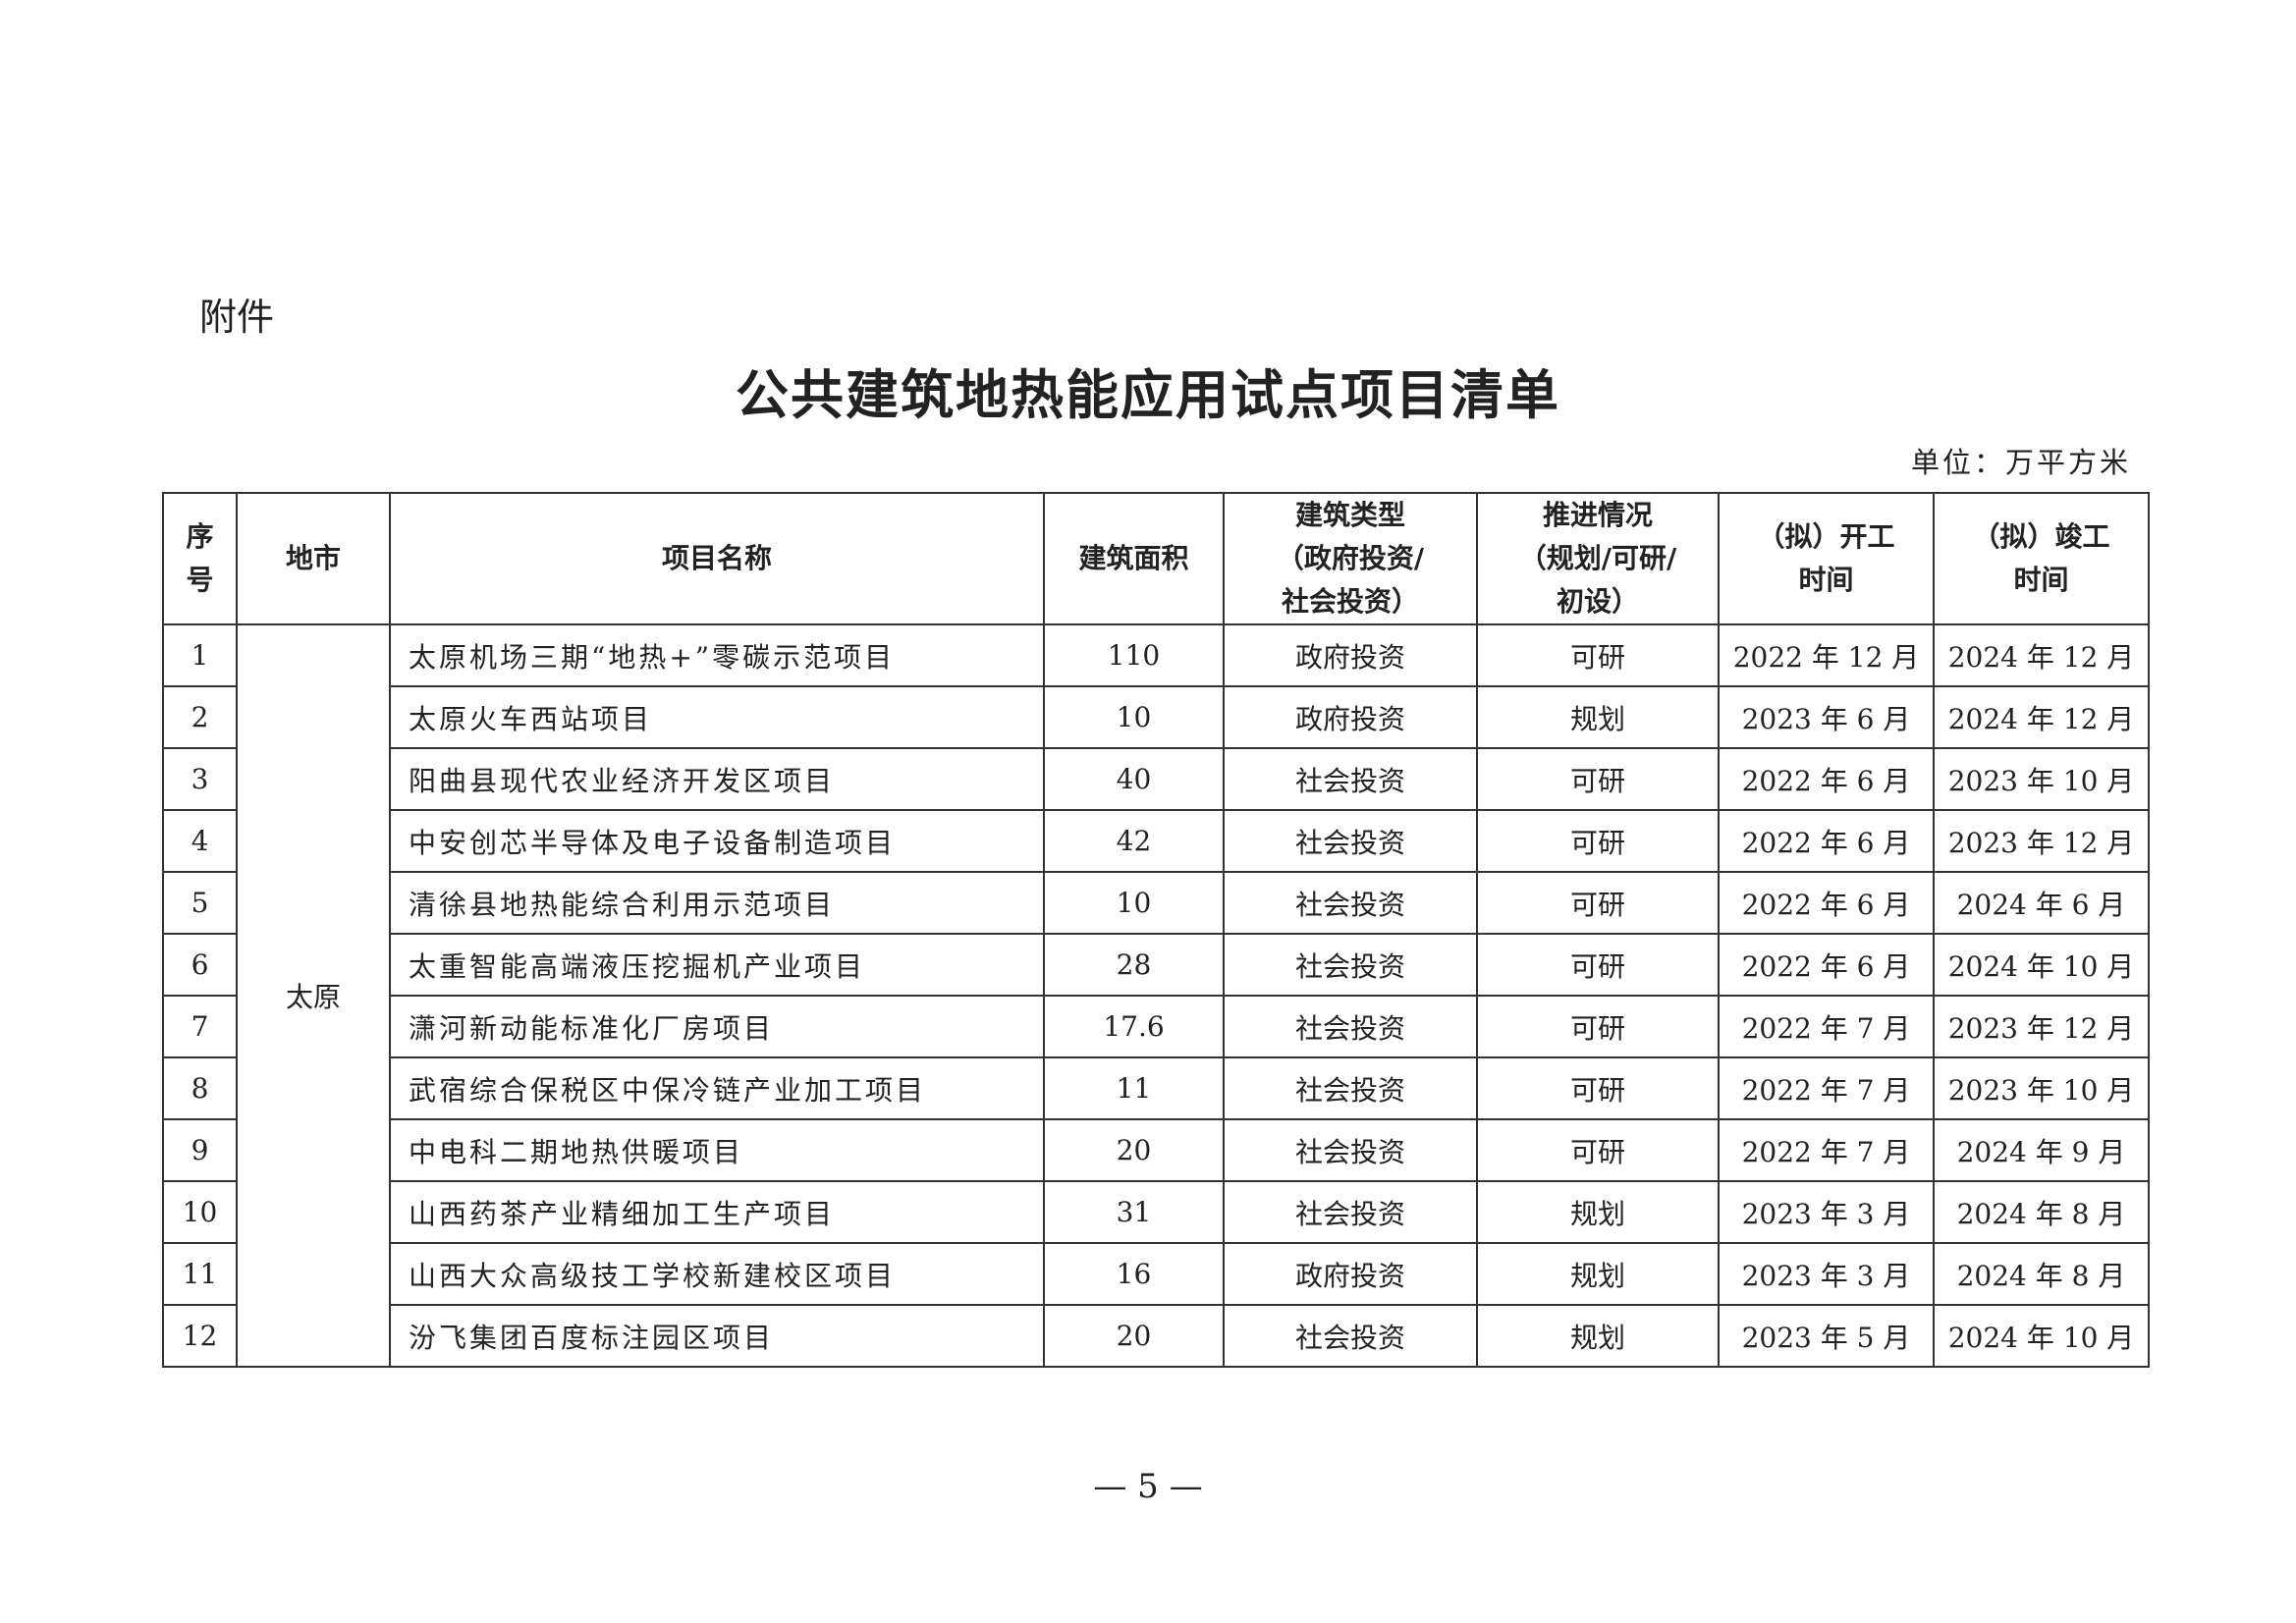 This screenshot has height=1623, width=2296. What do you see at coordinates (1134, 779) in the screenshot?
I see `cell-area: 40` at bounding box center [1134, 779].